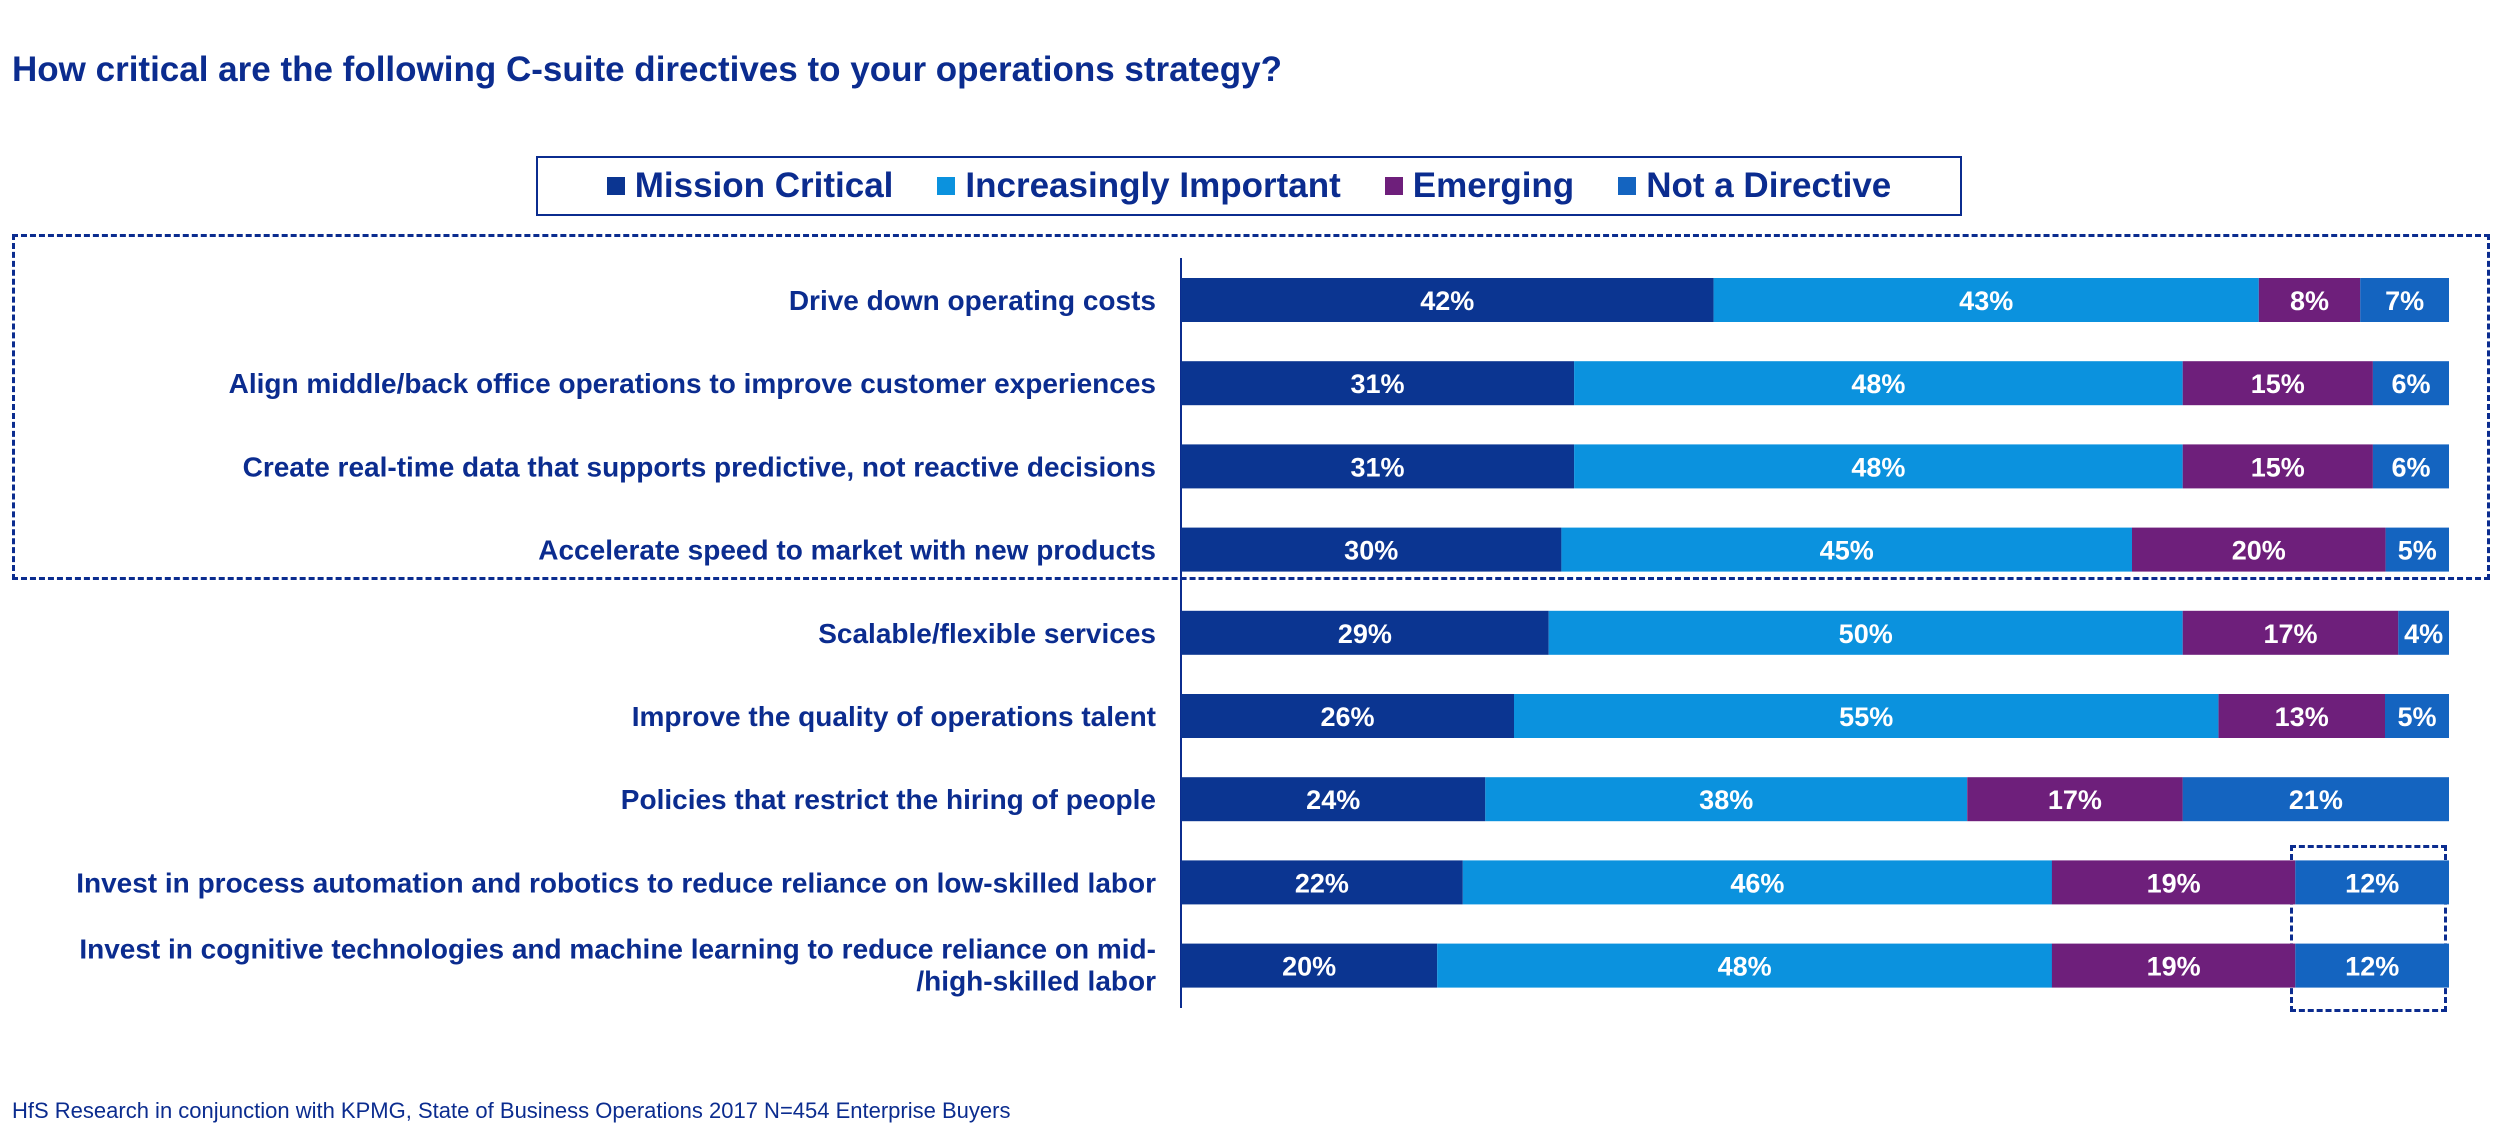  What do you see at coordinates (1393, 186) in the screenshot?
I see `legend-swatch-emerging` at bounding box center [1393, 186].